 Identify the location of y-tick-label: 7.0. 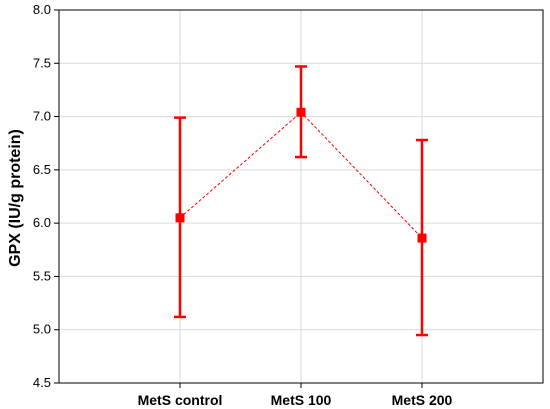
(42, 116).